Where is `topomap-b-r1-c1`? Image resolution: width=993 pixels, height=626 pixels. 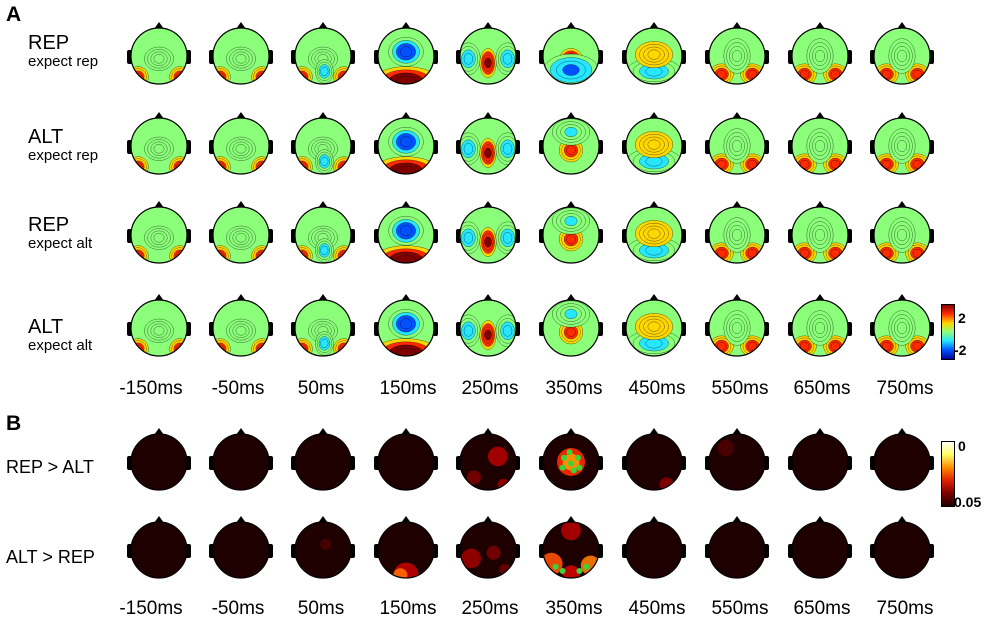 topomap-b-r1-c1 is located at coordinates (159, 459).